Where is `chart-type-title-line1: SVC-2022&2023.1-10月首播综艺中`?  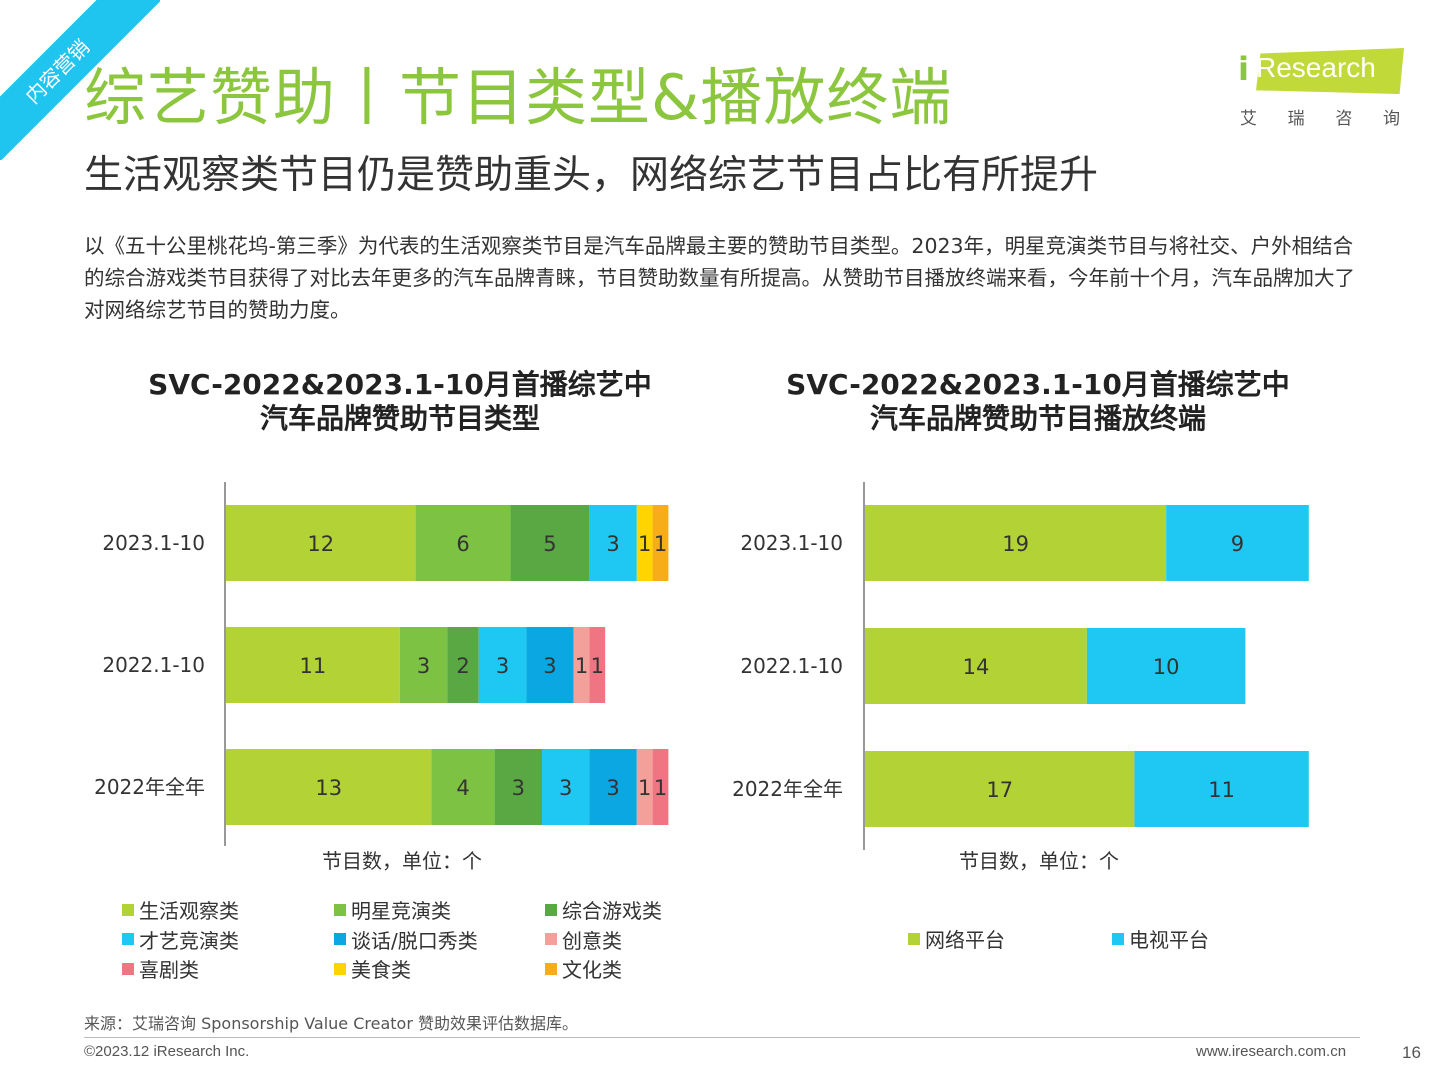
chart-type-title-line1: SVC-2022&2023.1-10月首播综艺中 is located at coordinates (400, 384).